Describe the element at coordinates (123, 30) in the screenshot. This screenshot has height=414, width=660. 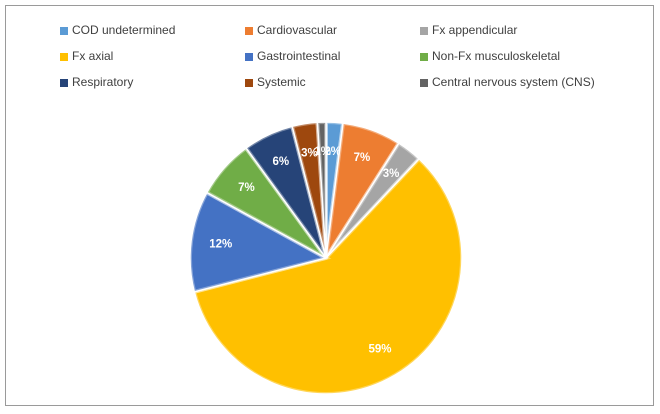
I see `legend-label: COD undetermined` at that location.